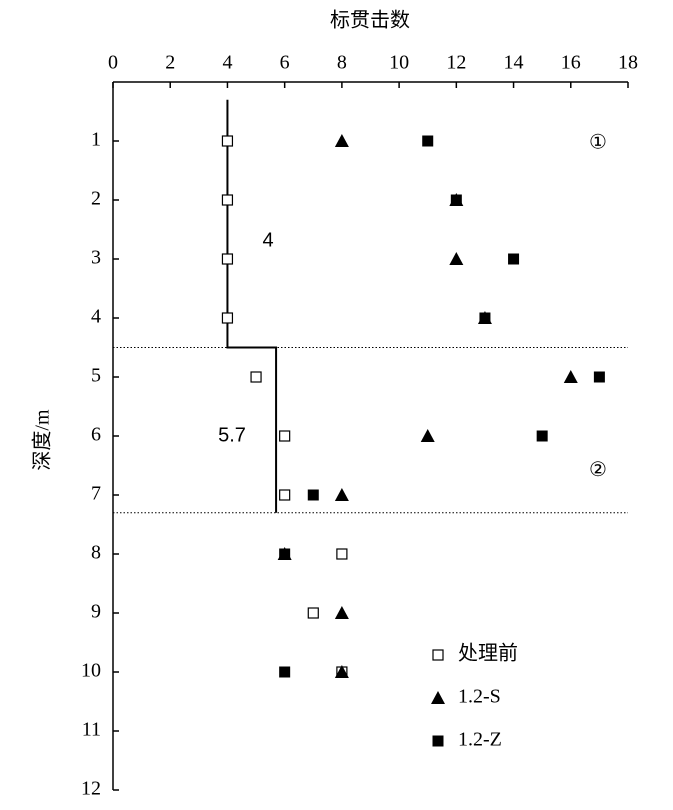 This screenshot has width=673, height=810. What do you see at coordinates (232, 435) in the screenshot?
I see `reference-label: 5.7` at bounding box center [232, 435].